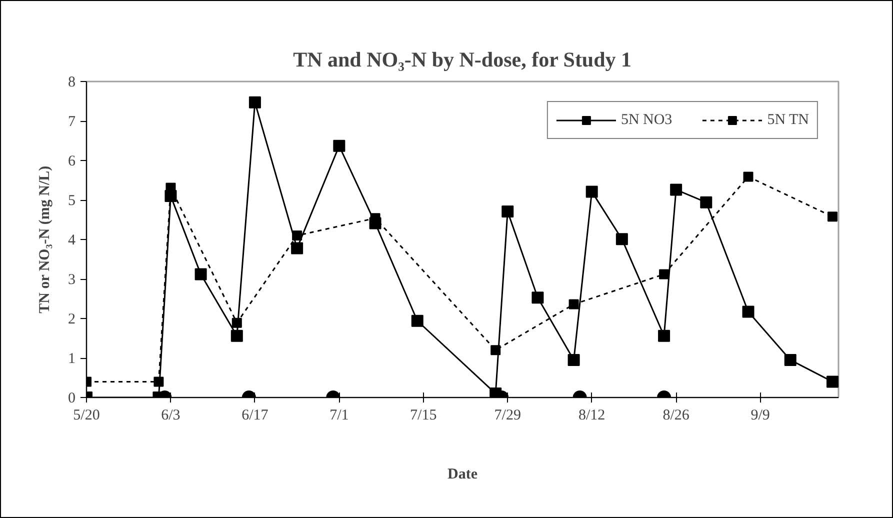 The width and height of the screenshot is (893, 518). Describe the element at coordinates (45, 240) in the screenshot. I see `y-axis-title: TN or NO₃-N (mg N/L)` at that location.